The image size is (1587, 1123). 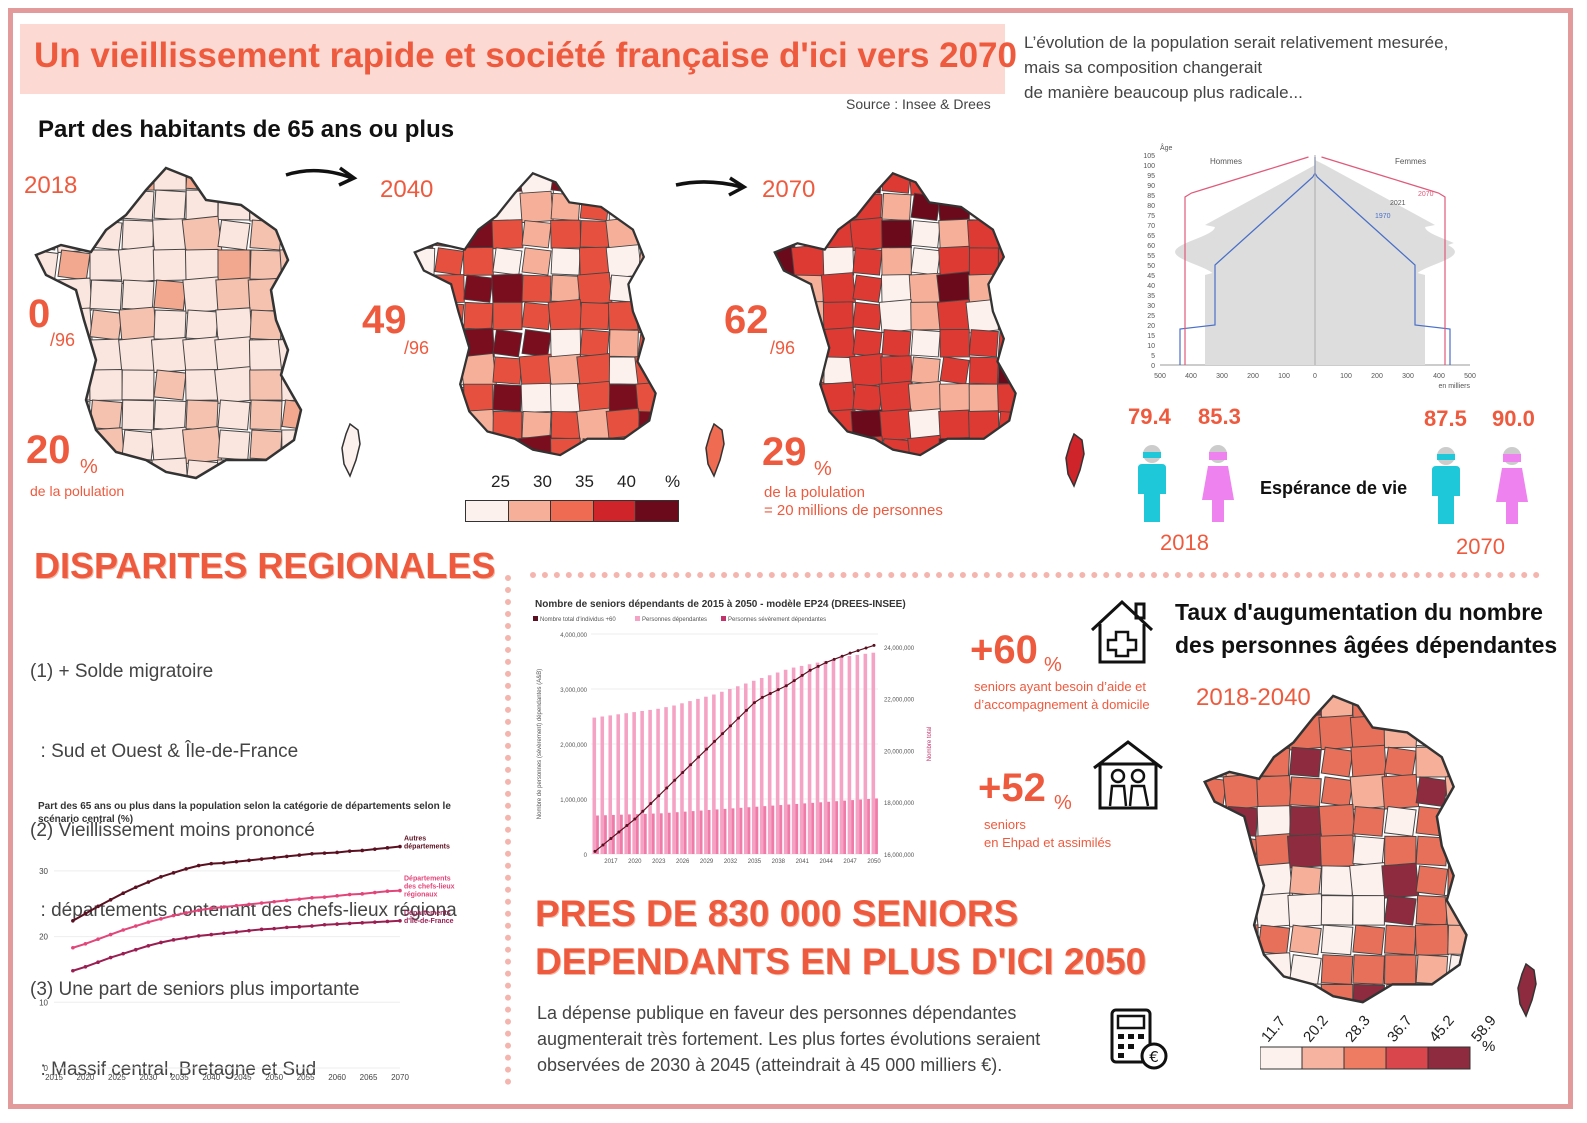 What do you see at coordinates (337, 1077) in the screenshot?
I see `line-chart-xtick: 2060` at bounding box center [337, 1077].